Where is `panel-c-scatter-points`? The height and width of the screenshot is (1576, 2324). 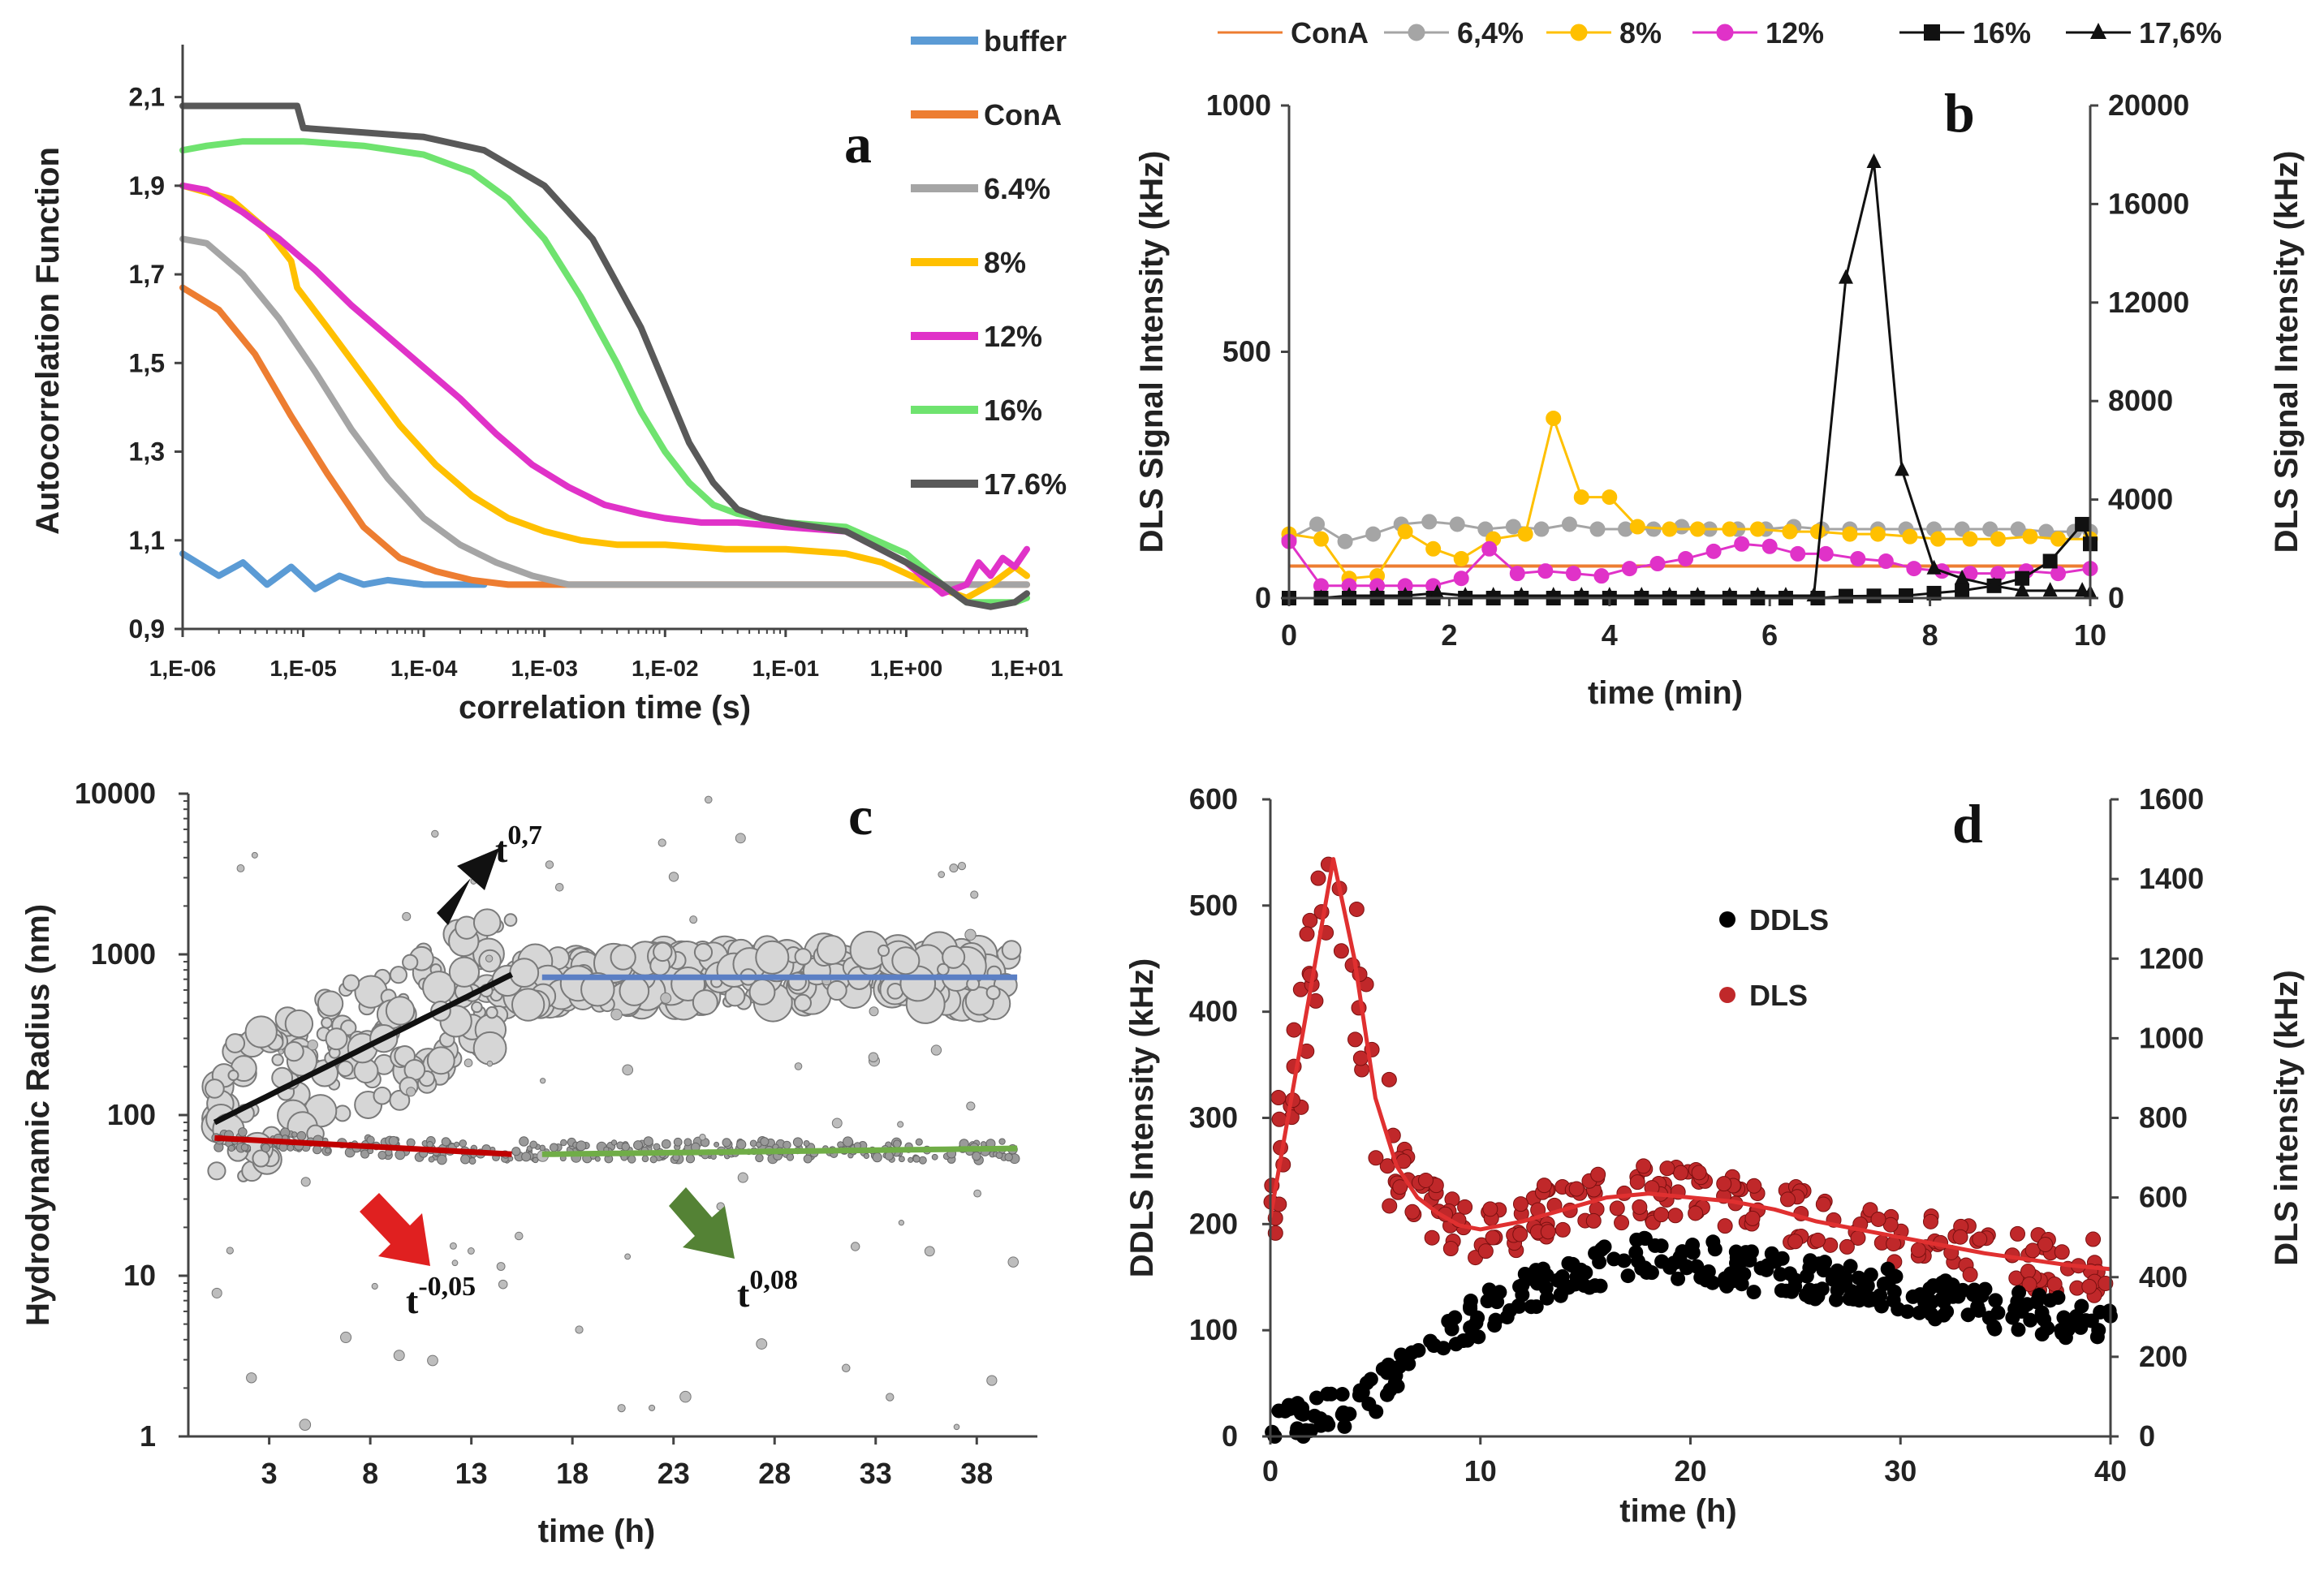
panel-c-scatter-points is located at coordinates (611, 1113).